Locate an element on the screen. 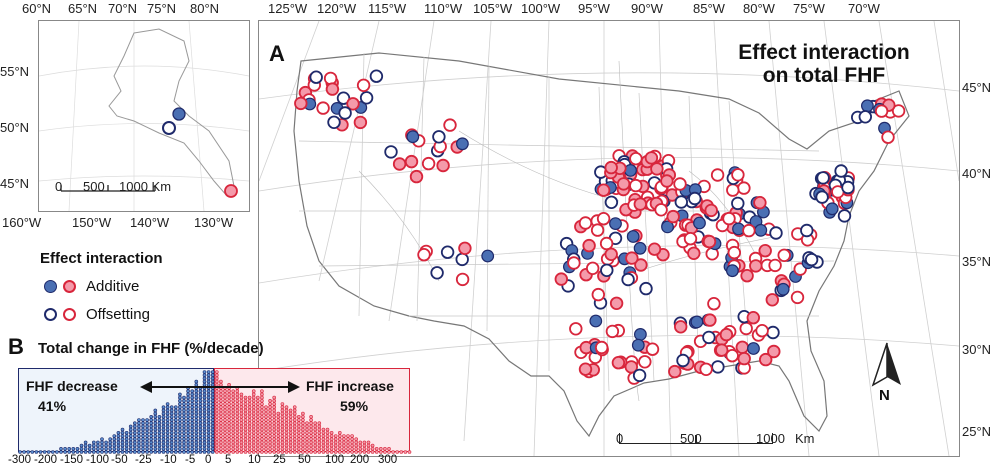 This screenshot has width=1000, height=472. inset-offsetting-decrease is located at coordinates (169, 128).